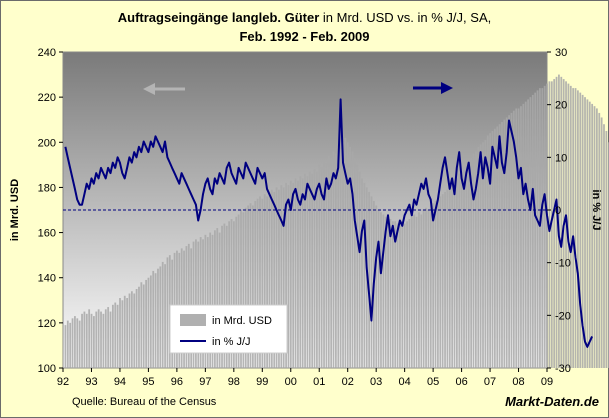 The height and width of the screenshot is (418, 609). Describe the element at coordinates (518, 382) in the screenshot. I see `x-tick-label: 08` at that location.